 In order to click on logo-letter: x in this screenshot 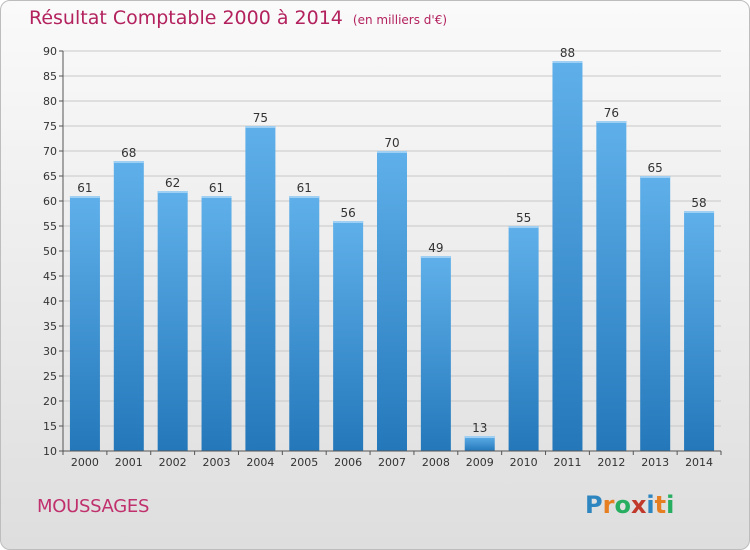, I will do `click(638, 505)`.